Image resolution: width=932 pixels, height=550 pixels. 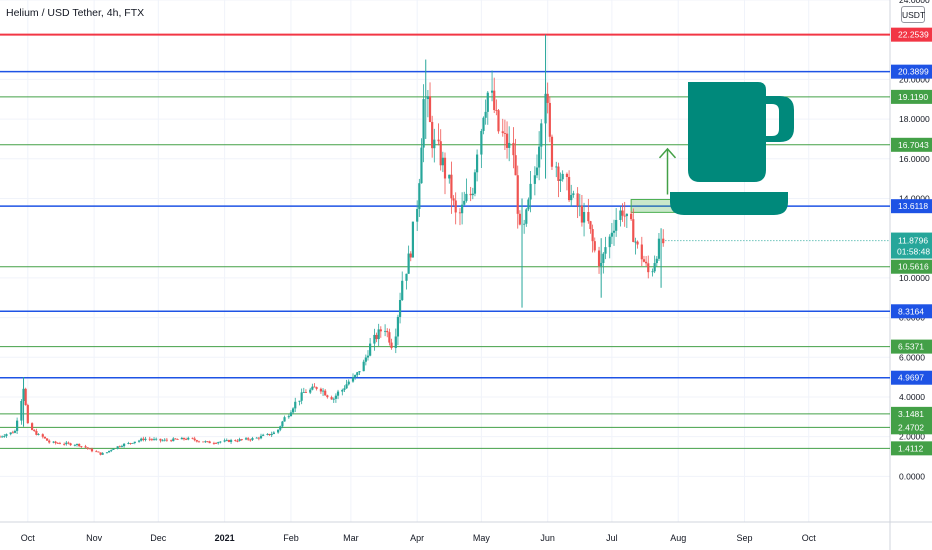 I want to click on level-badge-label: 20.3899, so click(x=913, y=72).